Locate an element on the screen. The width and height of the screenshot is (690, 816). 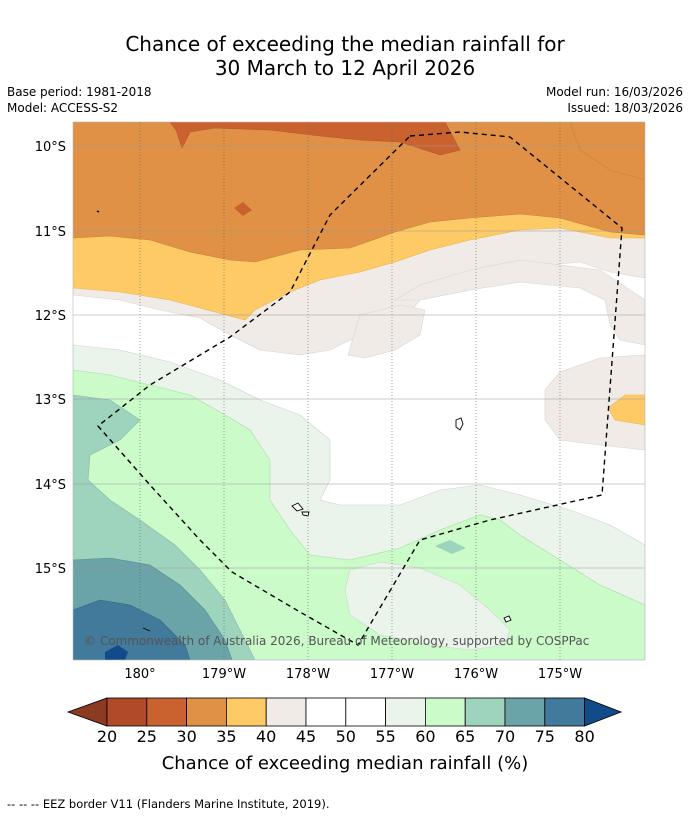
lat-label: 12°S is located at coordinates (50, 316).